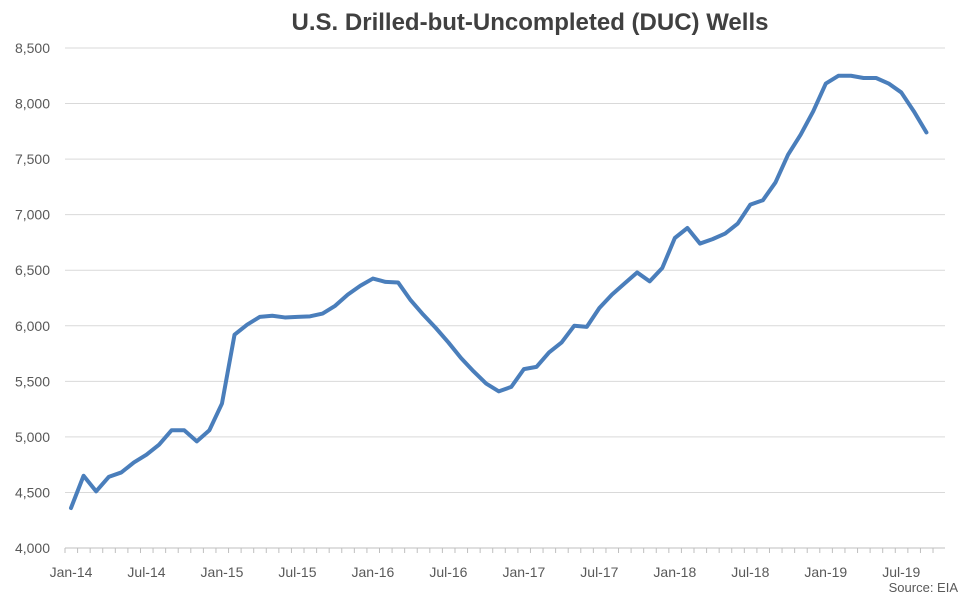  What do you see at coordinates (32, 326) in the screenshot?
I see `y-tick-label: 6,000` at bounding box center [32, 326].